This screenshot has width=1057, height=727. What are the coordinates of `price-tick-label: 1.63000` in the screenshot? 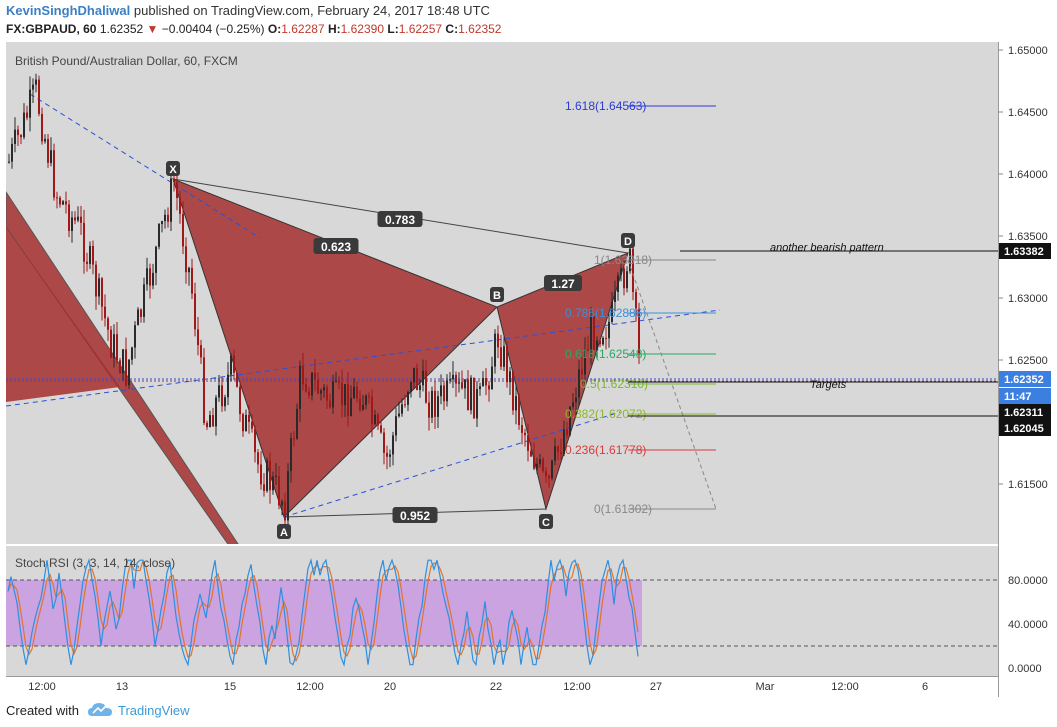 It's located at (1028, 299).